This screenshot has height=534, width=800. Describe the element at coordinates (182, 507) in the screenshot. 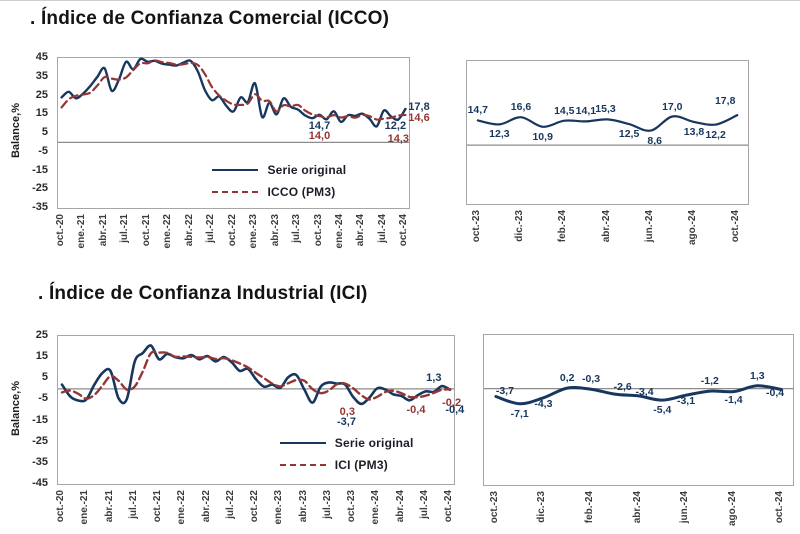

I see `x-tick-label: ene.-22` at that location.